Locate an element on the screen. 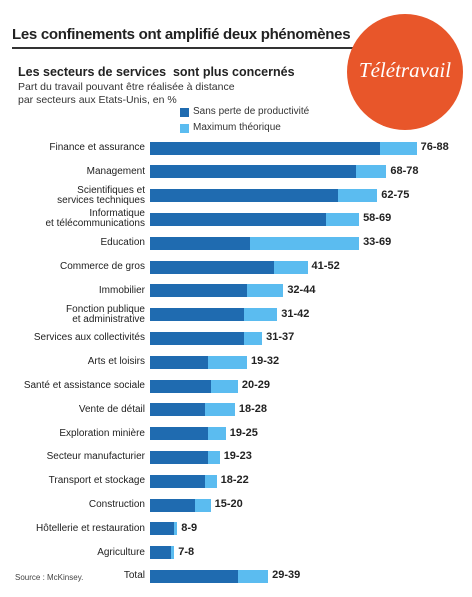  category-label: Exploration minière is located at coordinates (102, 433).